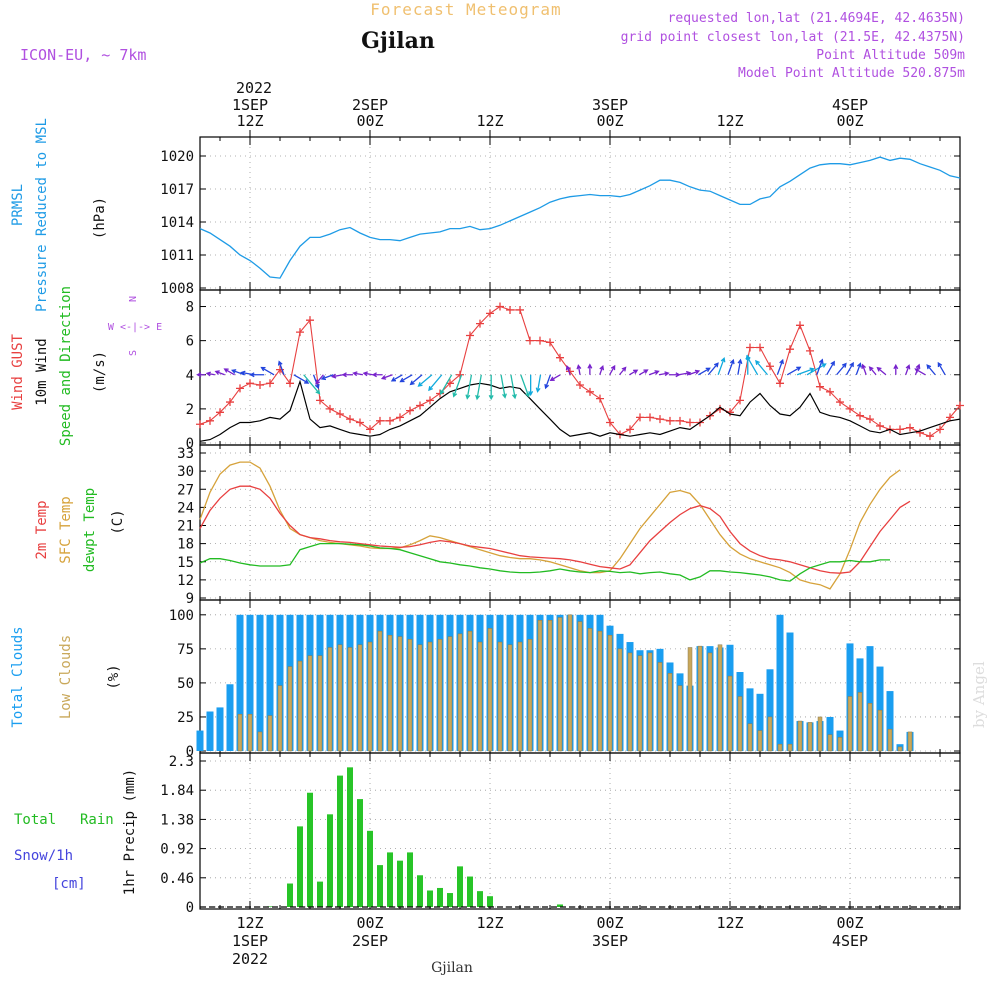  Describe the element at coordinates (580, 213) in the screenshot. I see `panel-frame-pressure` at that location.